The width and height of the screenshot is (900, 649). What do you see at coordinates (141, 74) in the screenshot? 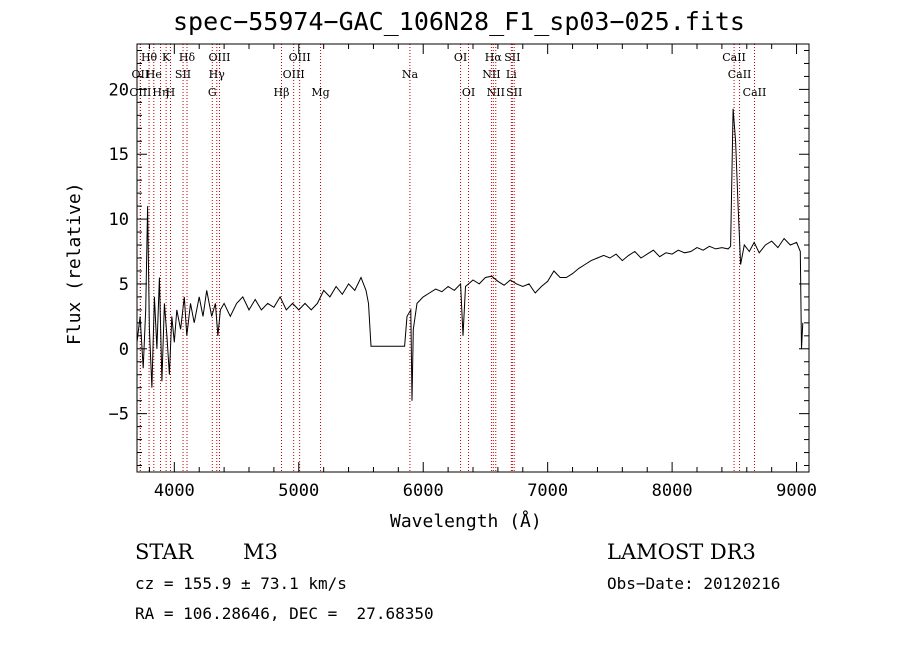
I see `line-label-1: OII` at bounding box center [141, 74].